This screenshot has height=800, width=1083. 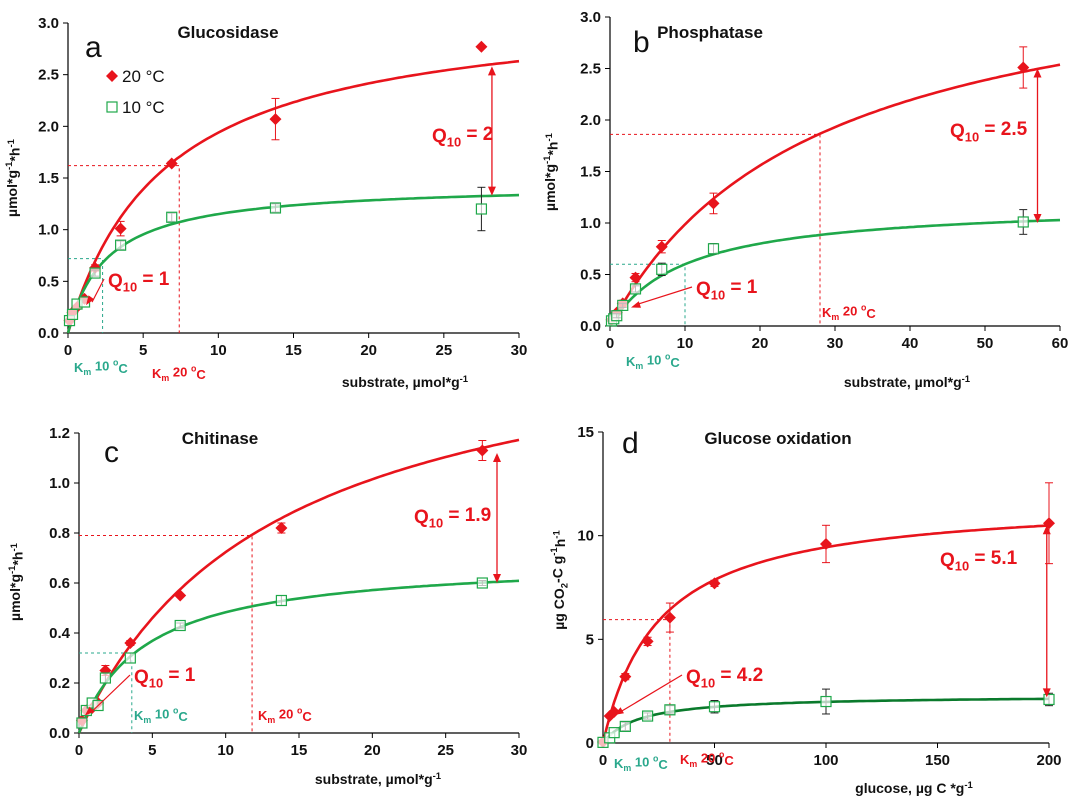 What do you see at coordinates (135, 92) in the screenshot?
I see `legend: 20 °C 10 °C` at bounding box center [135, 92].